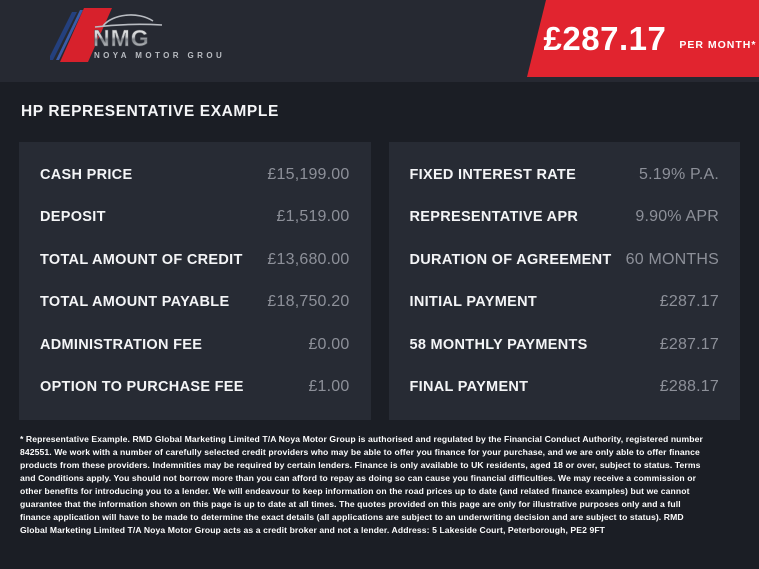  I want to click on finance-label: INITIAL PAYMENT, so click(473, 302).